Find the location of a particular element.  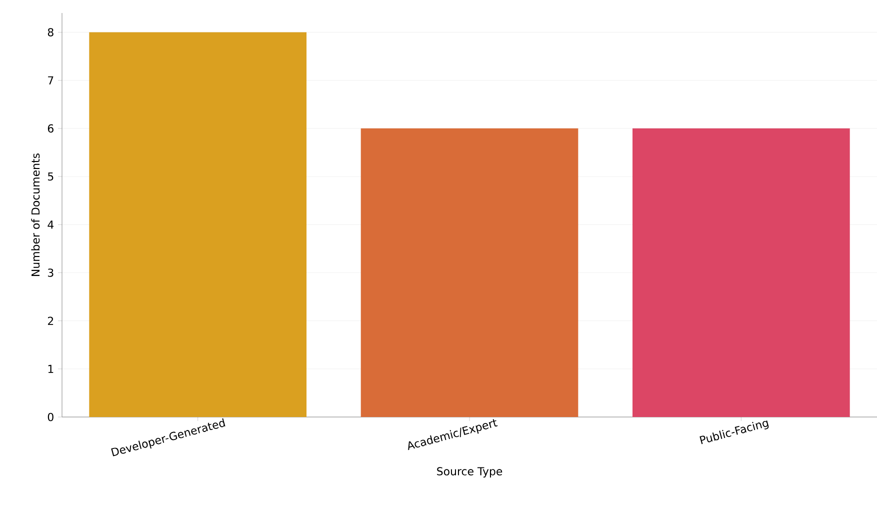

x-axis-title: Source Type is located at coordinates (469, 472).